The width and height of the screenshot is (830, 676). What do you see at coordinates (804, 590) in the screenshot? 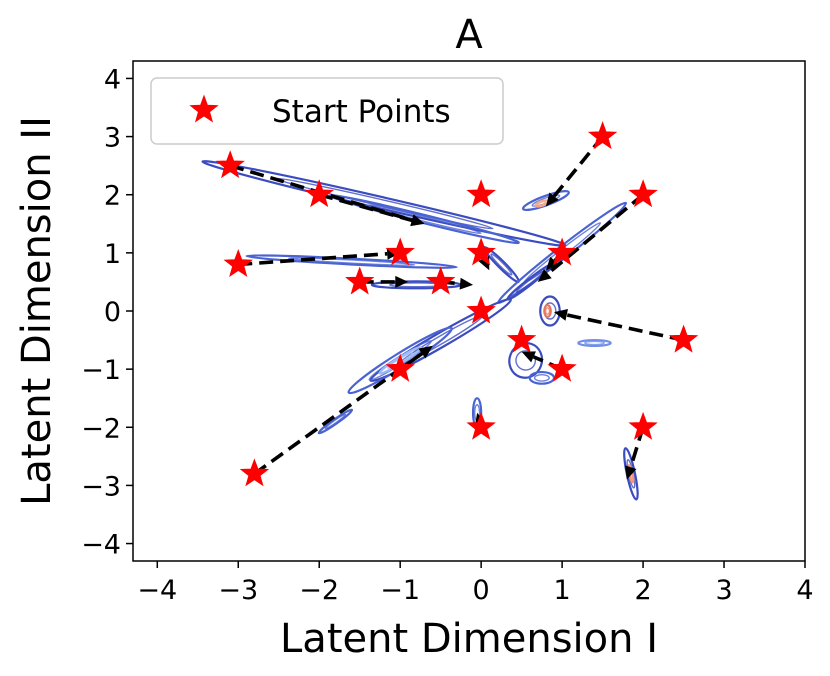
I see `x-tick-label: 4` at bounding box center [804, 590].